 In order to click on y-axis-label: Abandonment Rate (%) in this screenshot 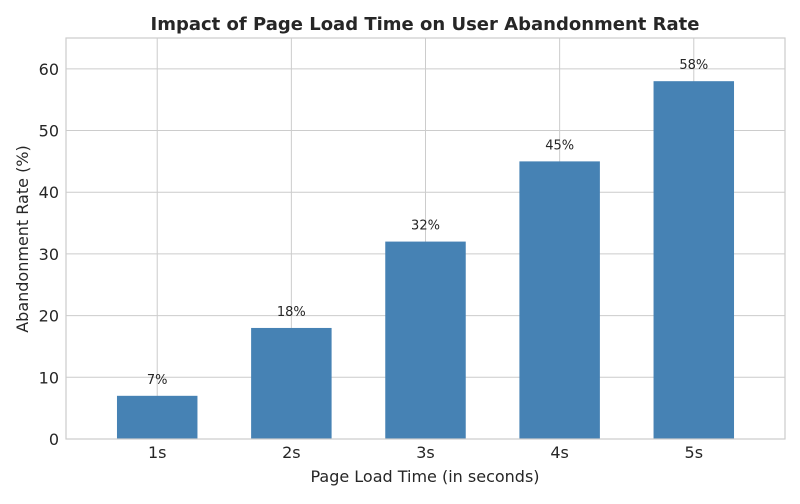, I will do `click(22, 239)`.